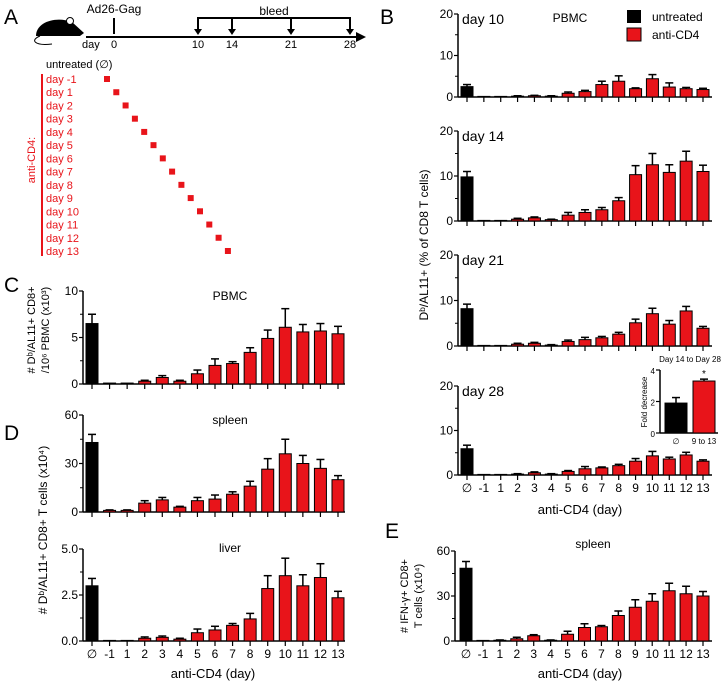 This screenshot has height=683, width=723. I want to click on treatment-day-label: day 13, so click(62, 252).